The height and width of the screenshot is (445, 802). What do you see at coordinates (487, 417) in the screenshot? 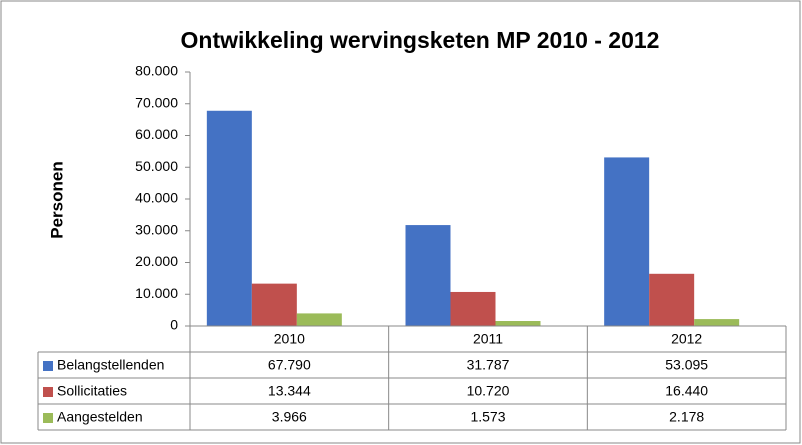
I see `table-value: 1.573` at bounding box center [487, 417].